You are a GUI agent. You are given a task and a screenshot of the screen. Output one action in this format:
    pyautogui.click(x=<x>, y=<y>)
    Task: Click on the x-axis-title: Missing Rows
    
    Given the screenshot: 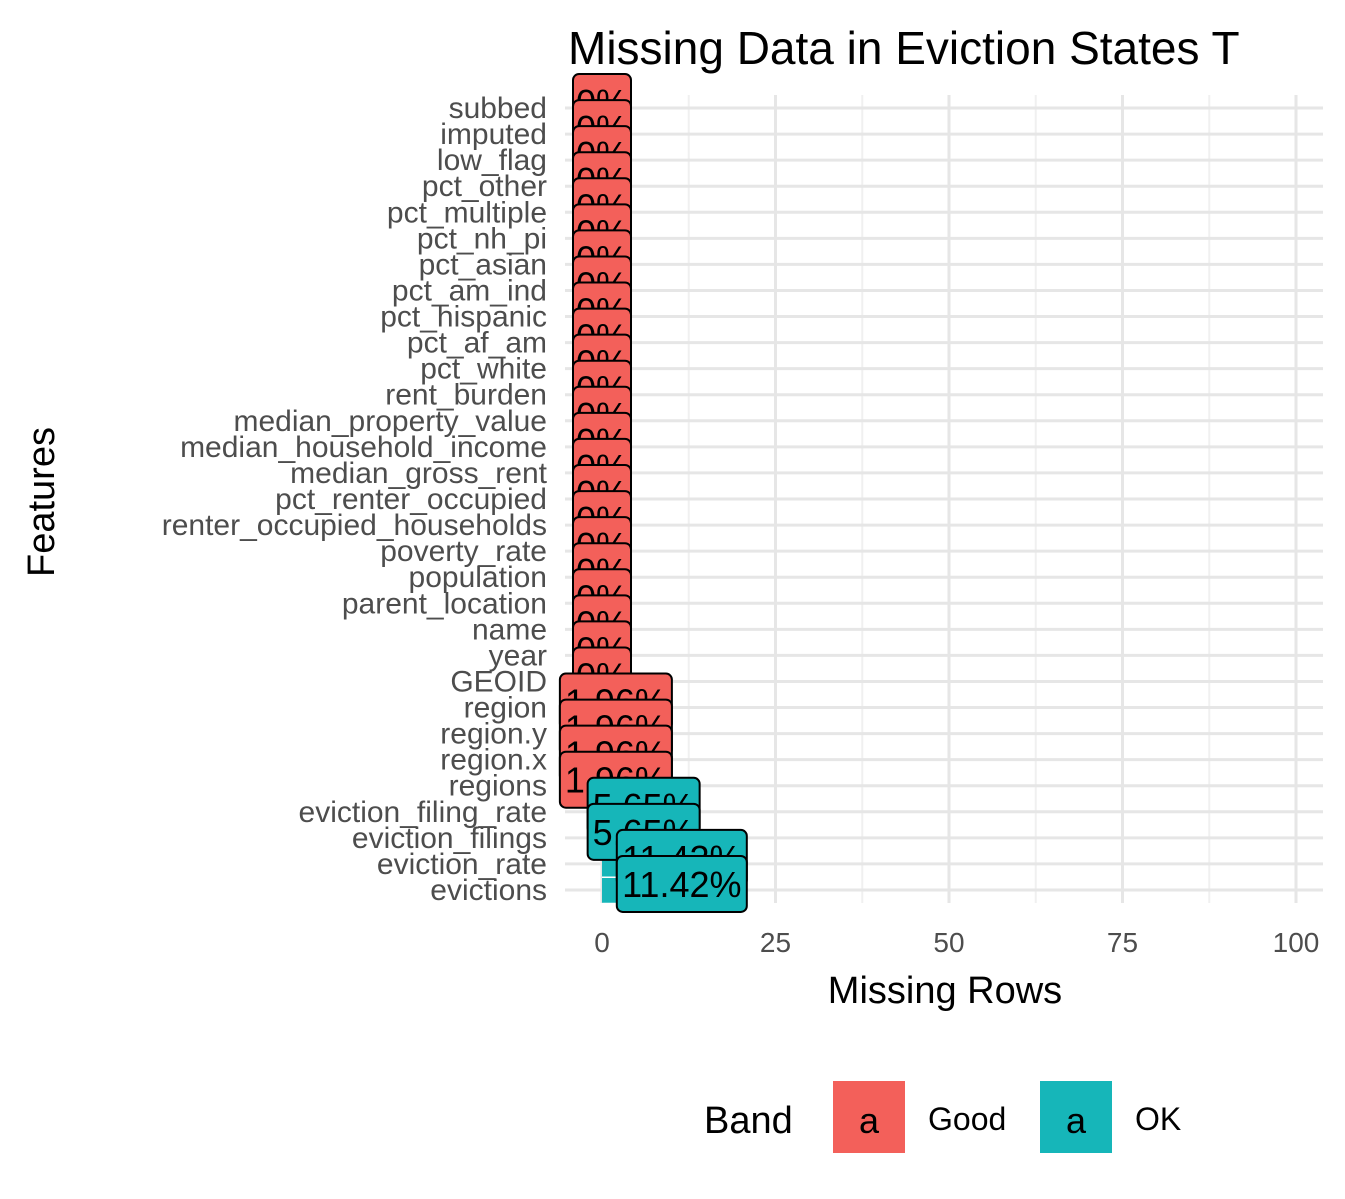 What is the action you would take?
    pyautogui.click(x=945, y=991)
    